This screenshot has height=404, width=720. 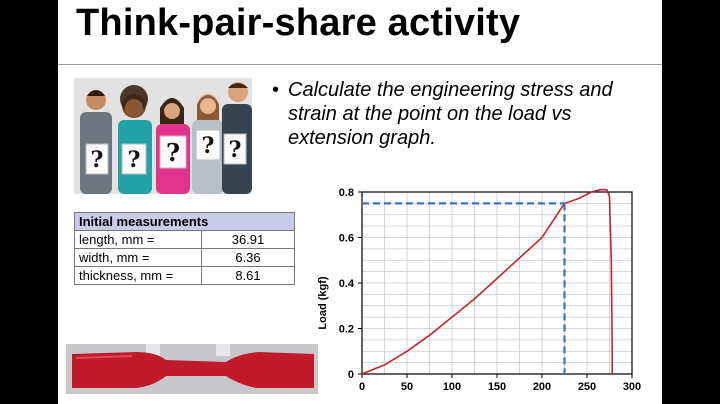 I want to click on y-tick-label: 0.2, so click(x=346, y=330).